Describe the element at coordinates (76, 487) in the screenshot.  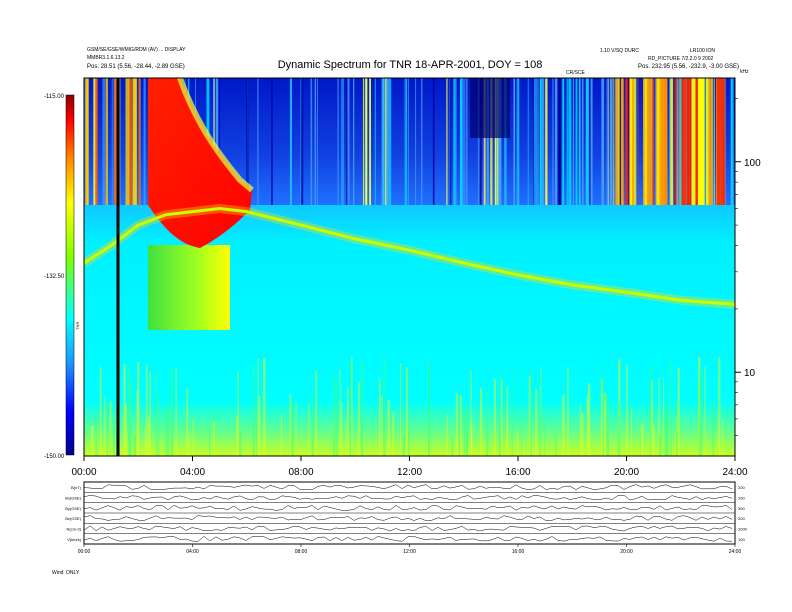
I see `panel-label: B(nT)` at that location.